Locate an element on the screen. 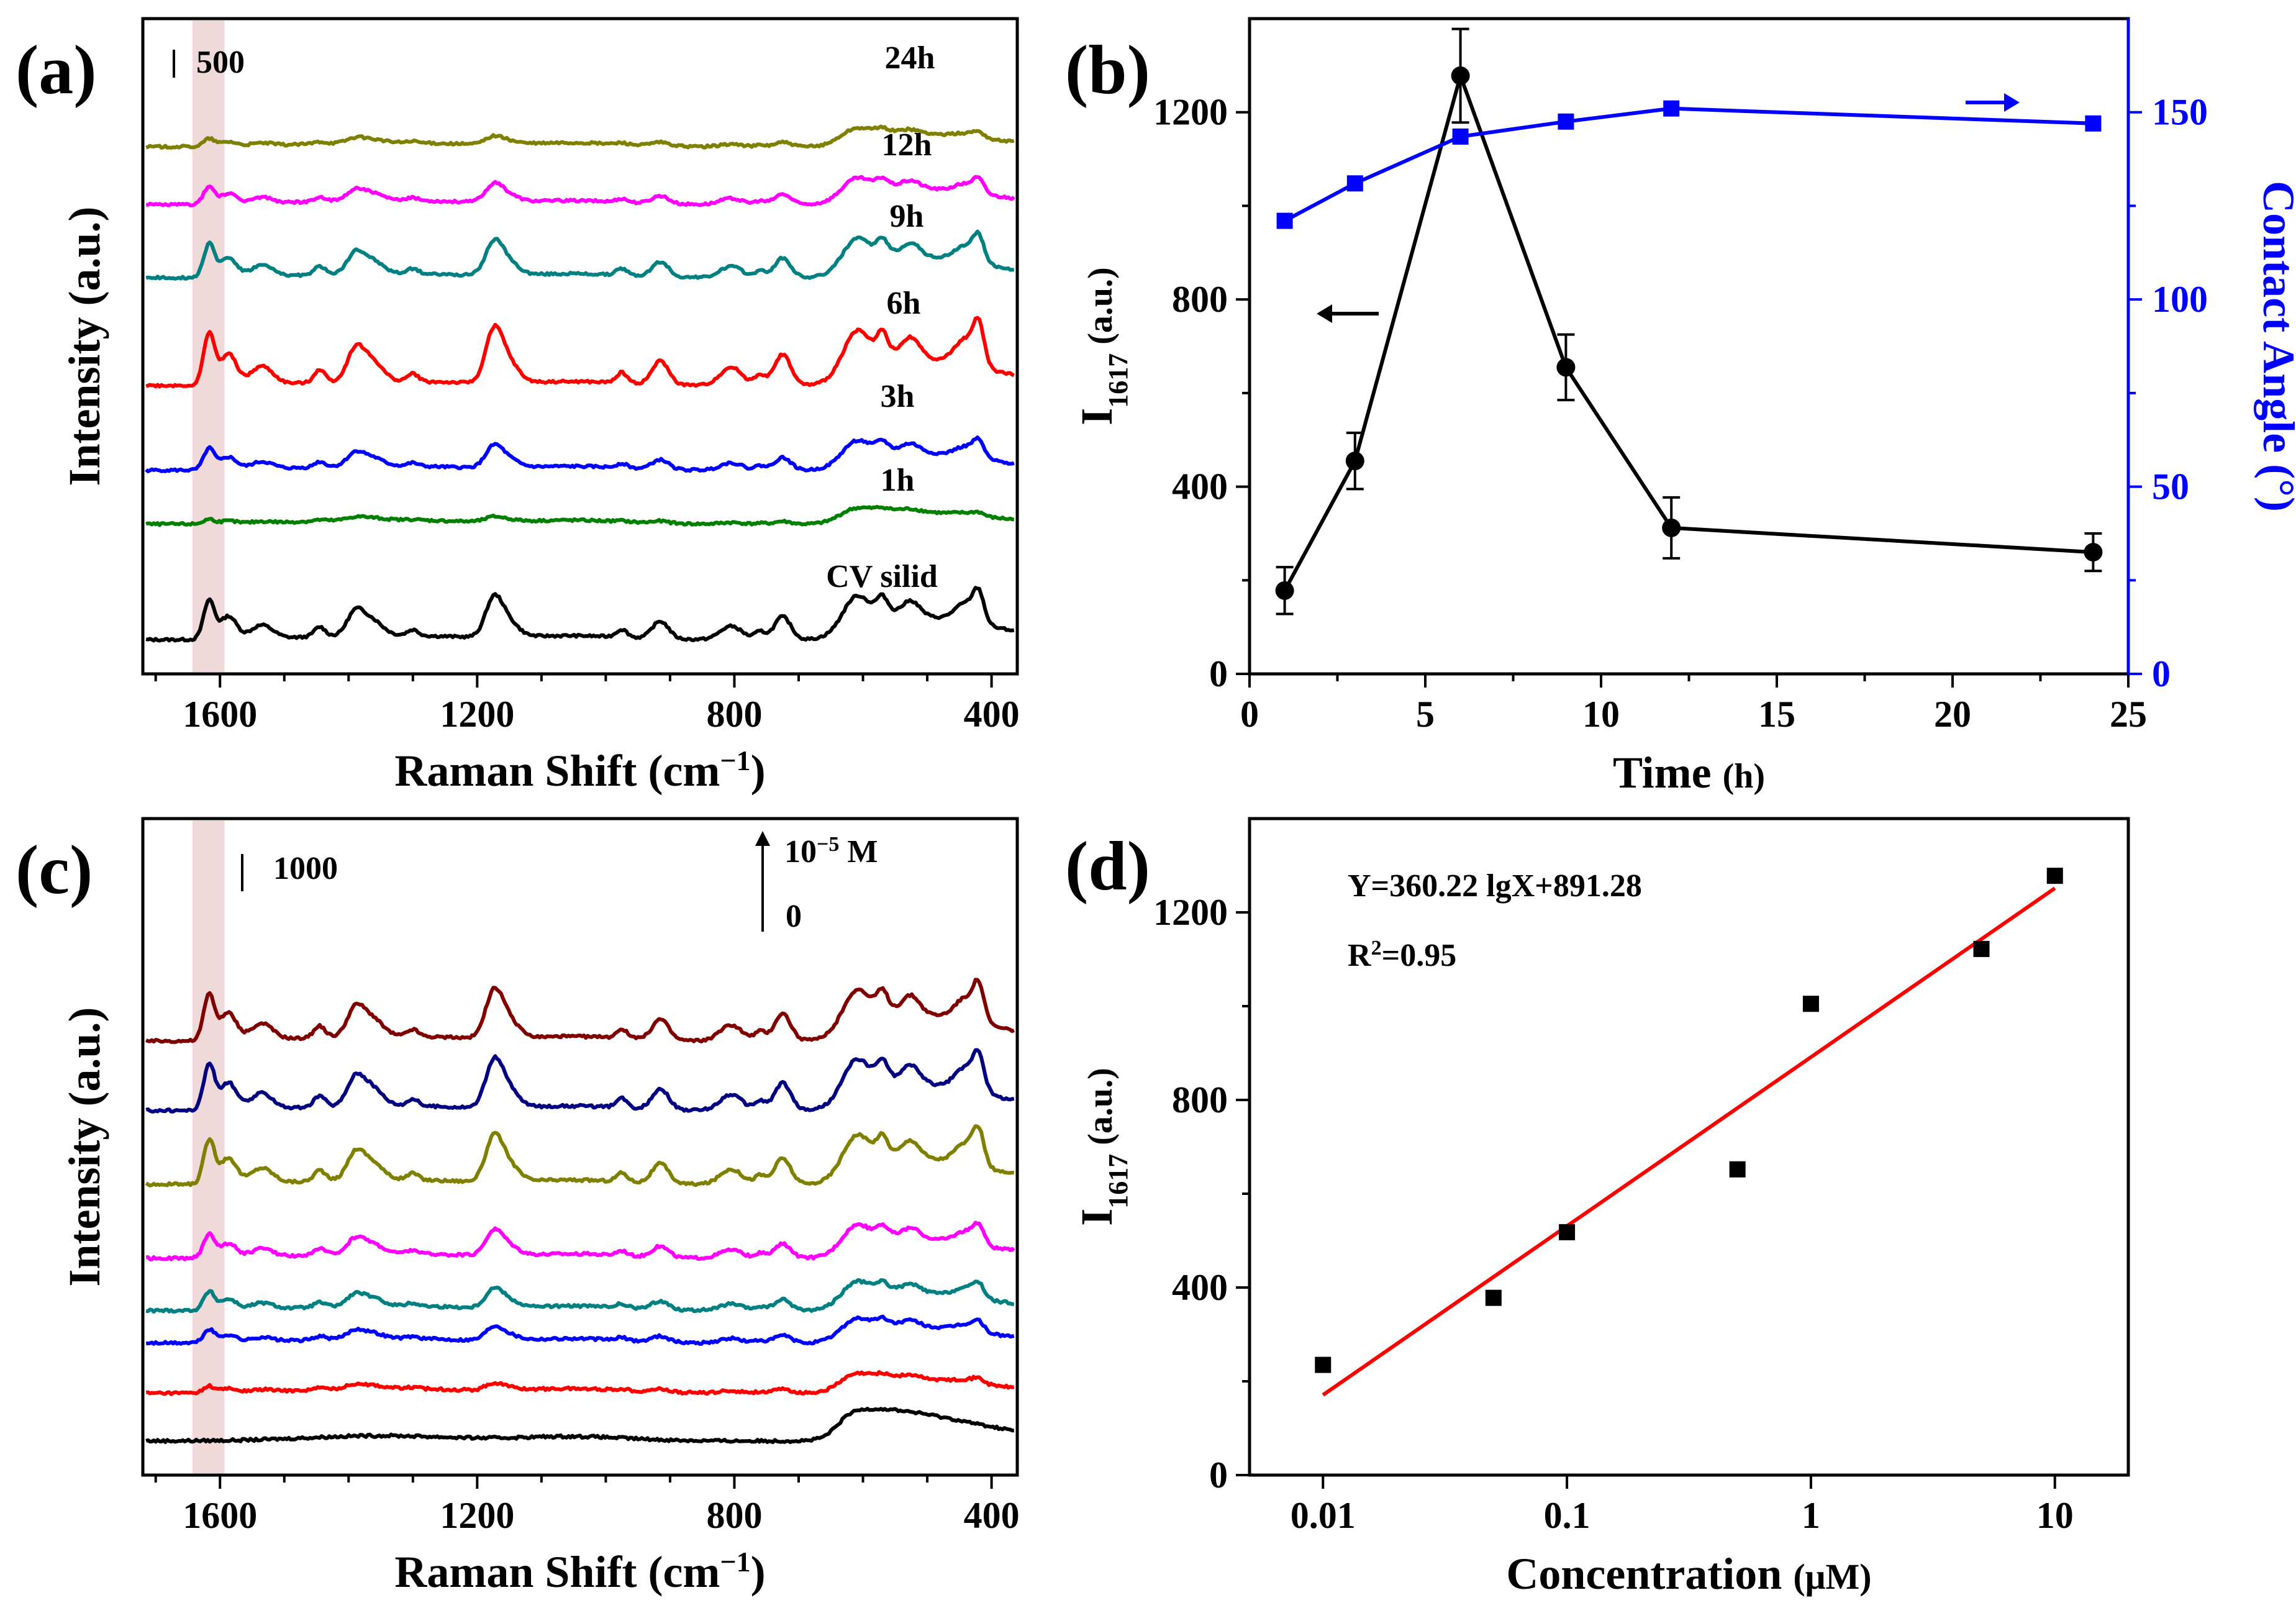 The image size is (2296, 1608). x-axis-label: Time (h) is located at coordinates (1689, 772).